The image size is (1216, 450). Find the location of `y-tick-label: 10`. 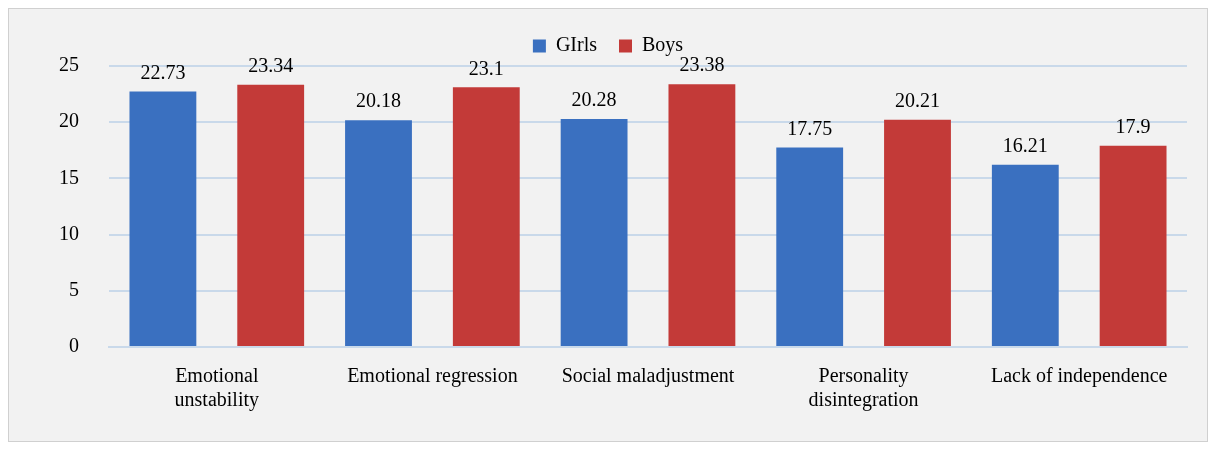

y-tick-label: 10 is located at coordinates (69, 232).